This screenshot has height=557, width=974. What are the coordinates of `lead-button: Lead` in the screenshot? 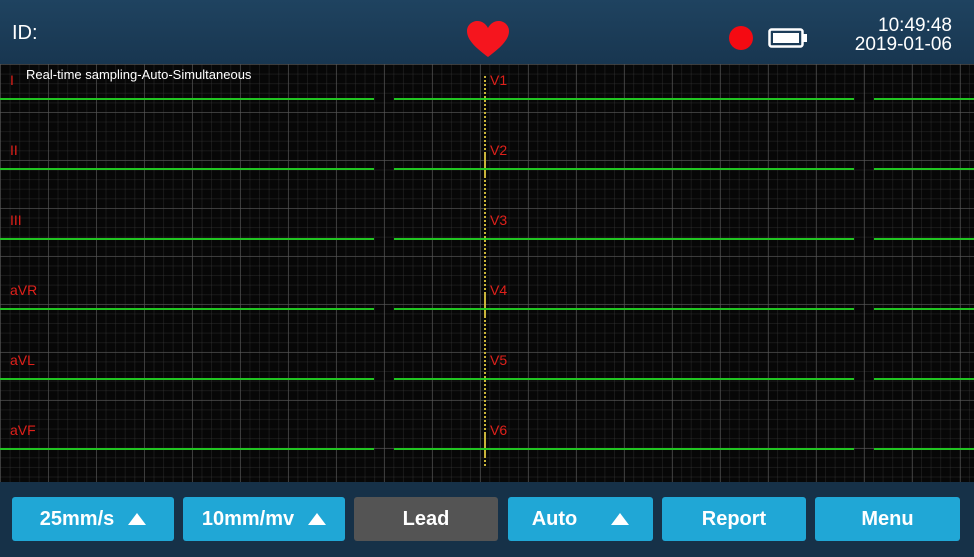 It's located at (426, 519).